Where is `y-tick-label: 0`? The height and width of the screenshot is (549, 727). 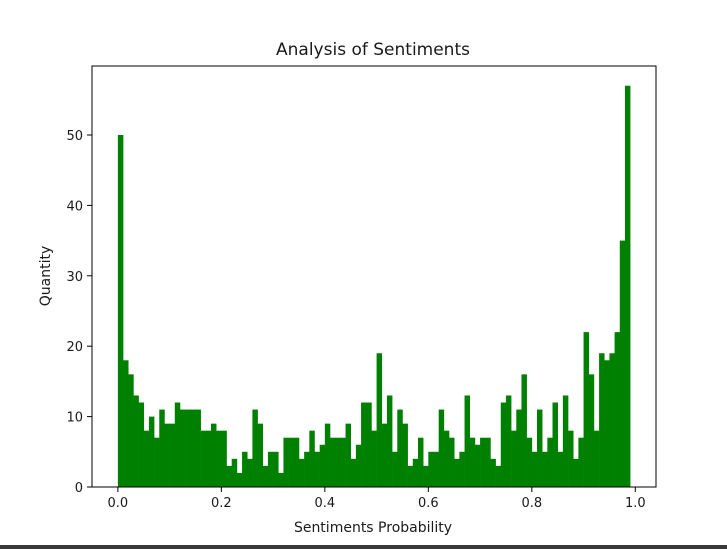
y-tick-label: 0 is located at coordinates (79, 488).